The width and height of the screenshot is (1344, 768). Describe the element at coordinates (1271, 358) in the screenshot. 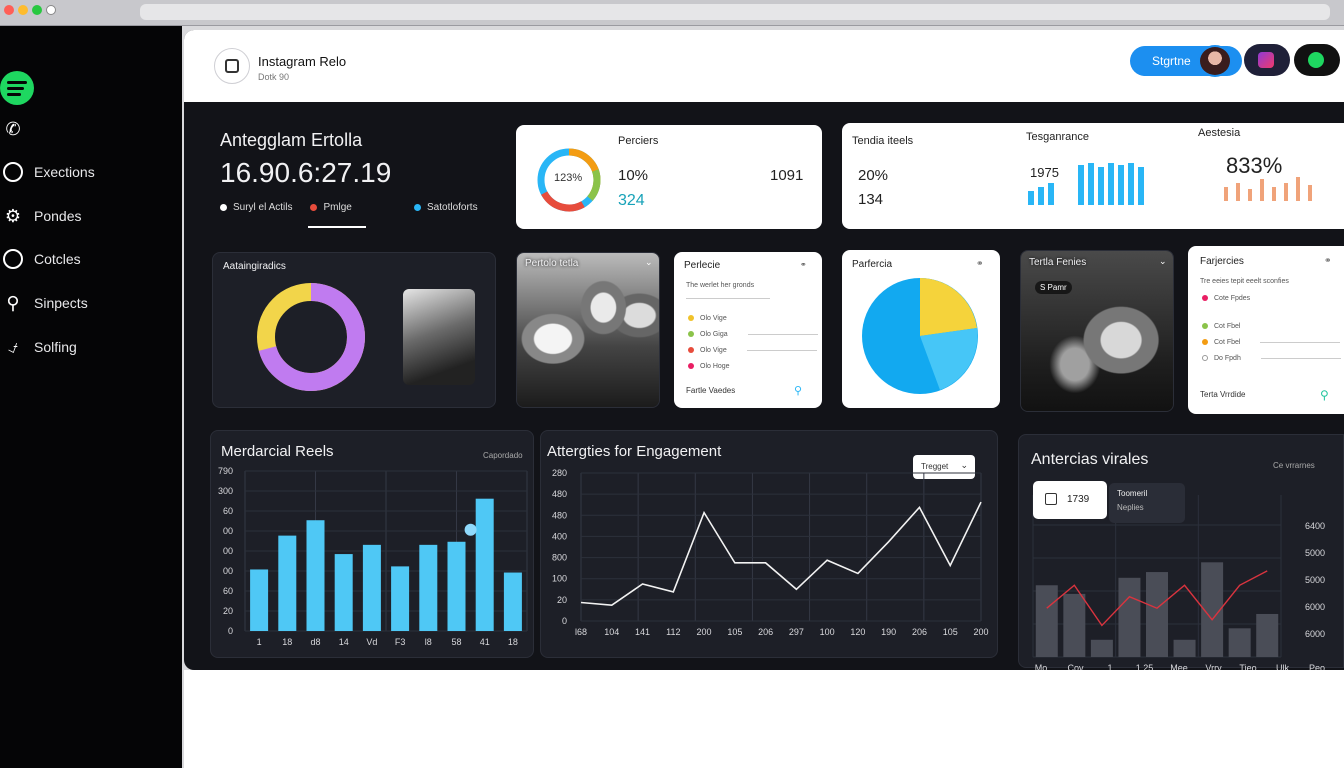

I see `list-item: Do Fpdh` at that location.